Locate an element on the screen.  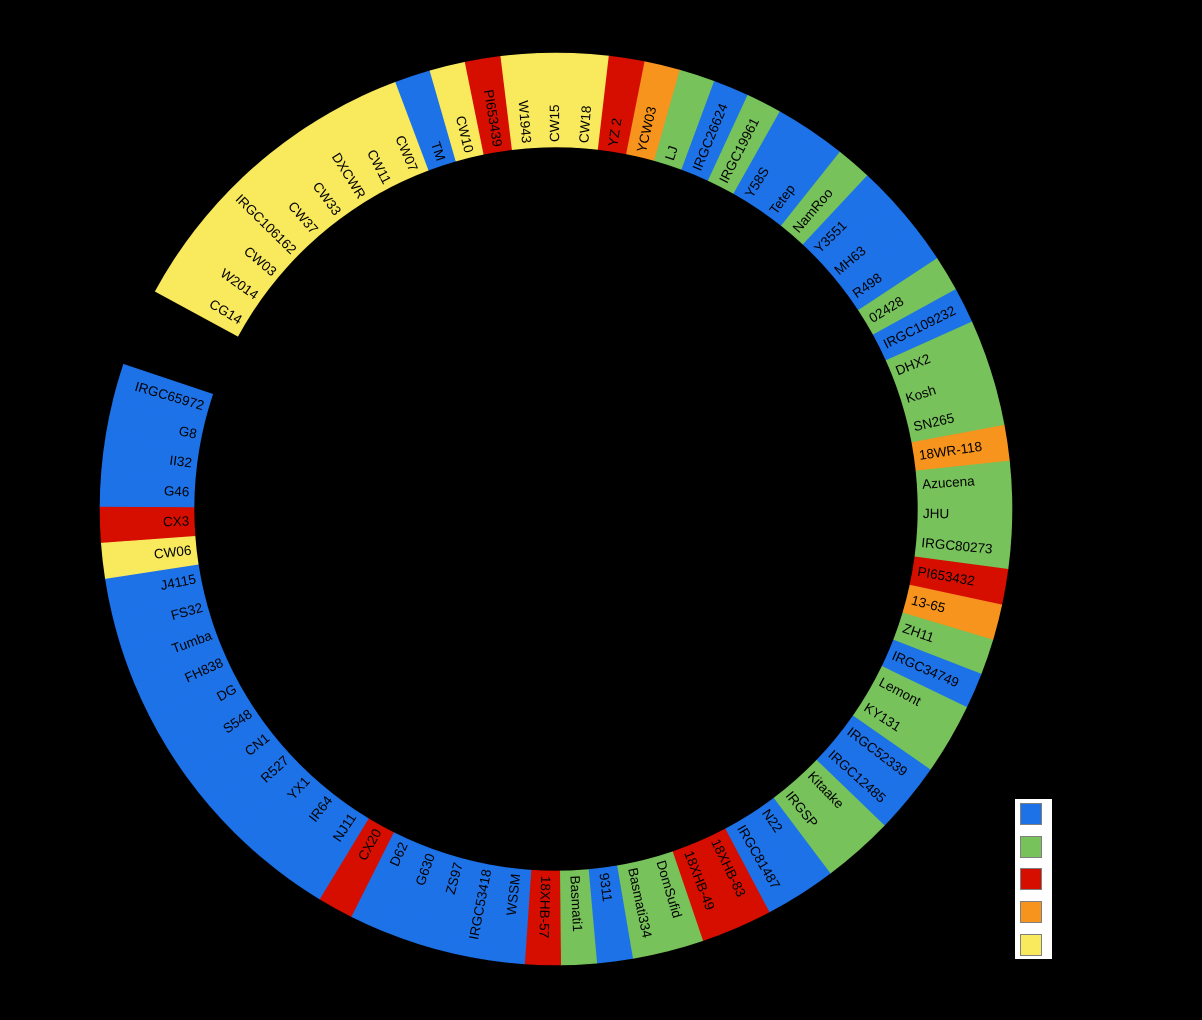
segment-label: 9311 is located at coordinates (606, 887).